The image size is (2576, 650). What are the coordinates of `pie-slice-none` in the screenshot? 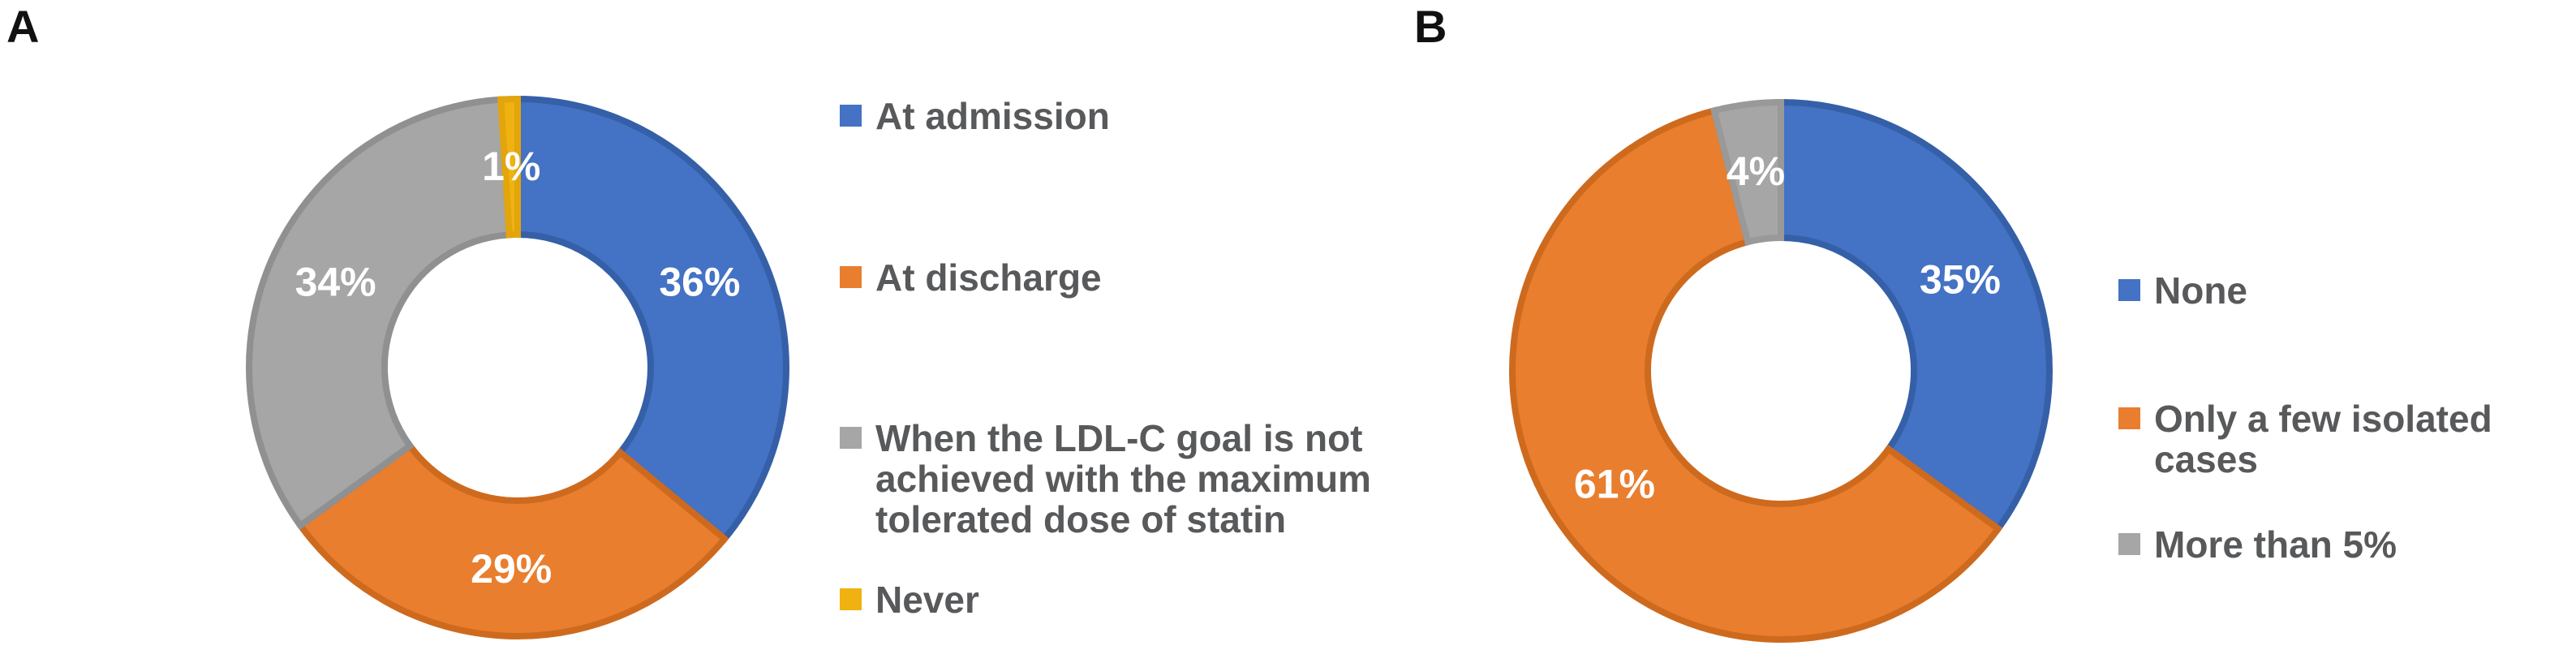 It's located at (1916, 316).